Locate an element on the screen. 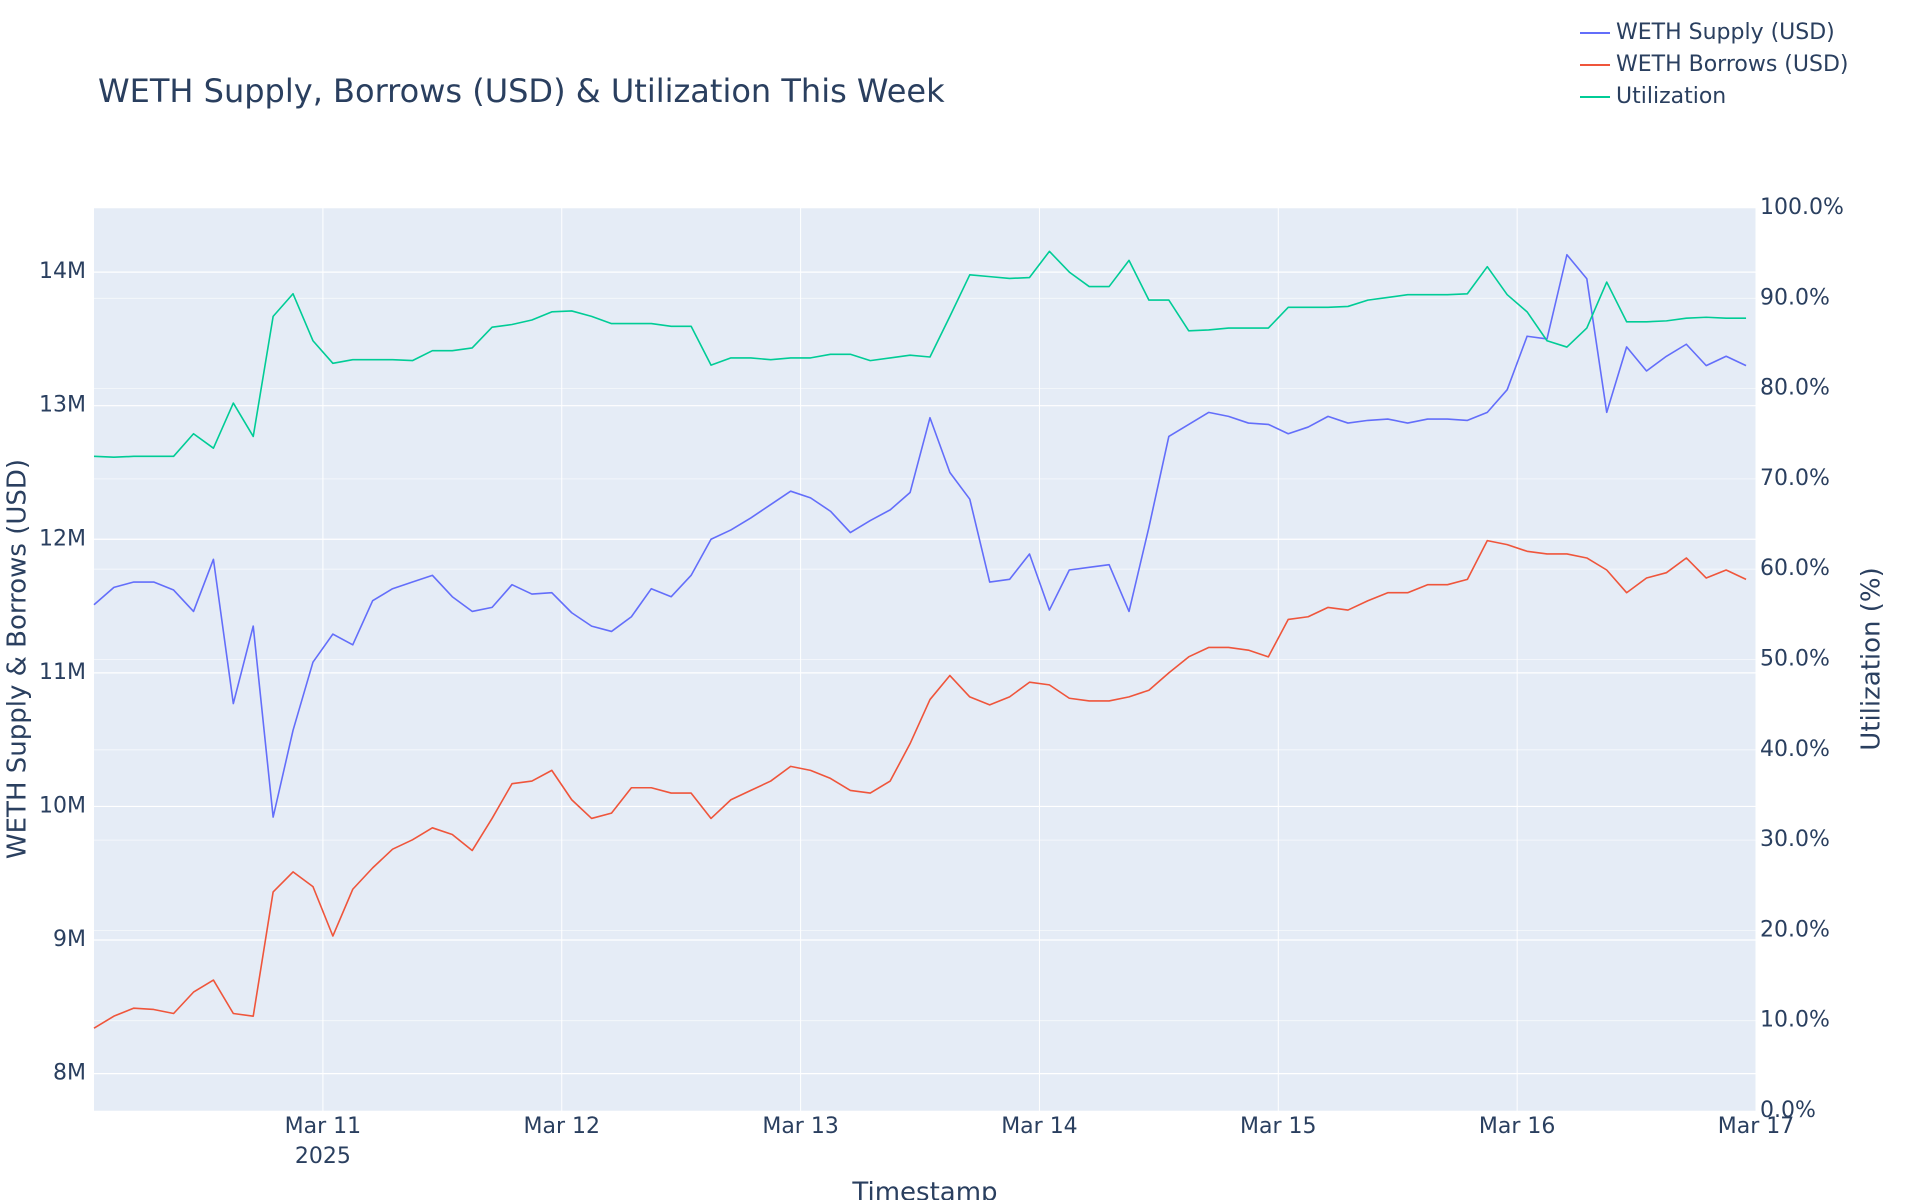 The height and width of the screenshot is (1200, 1920). y-tick-label: 8M is located at coordinates (69, 1073).